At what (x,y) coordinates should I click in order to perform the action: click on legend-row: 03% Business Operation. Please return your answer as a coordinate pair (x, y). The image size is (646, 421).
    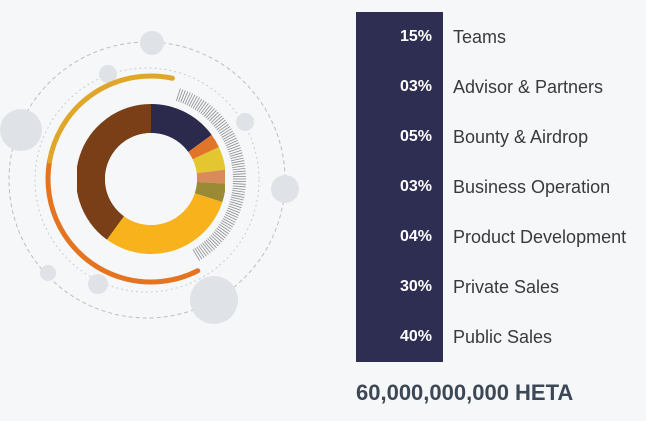
    Looking at the image, I should click on (501, 187).